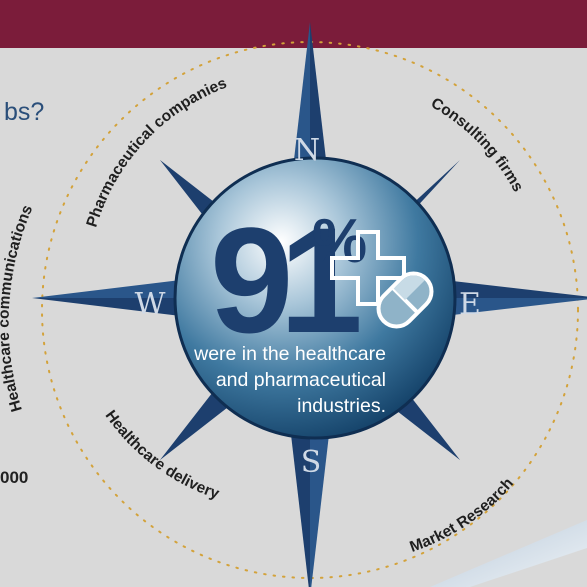 Image resolution: width=587 pixels, height=587 pixels. I want to click on stat-caption-line3: industries., so click(341, 406).